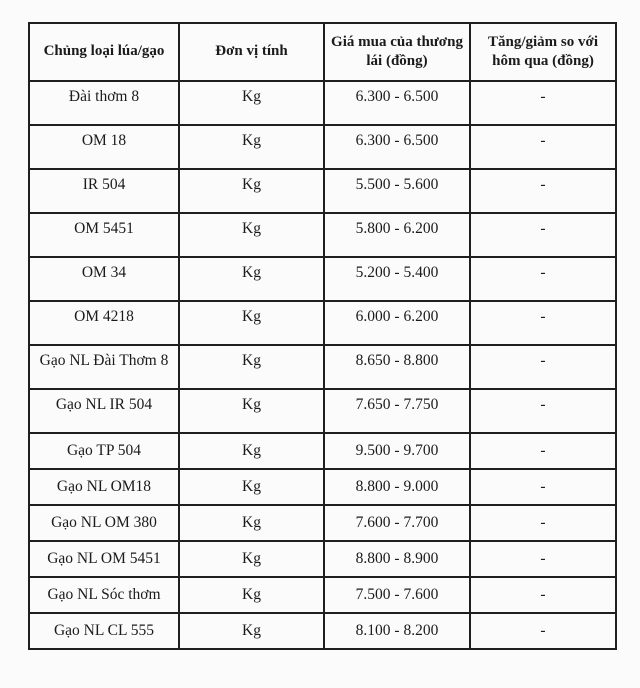 This screenshot has height=688, width=640. What do you see at coordinates (104, 559) in the screenshot?
I see `cell-variety: Gạo NL OM 5451` at bounding box center [104, 559].